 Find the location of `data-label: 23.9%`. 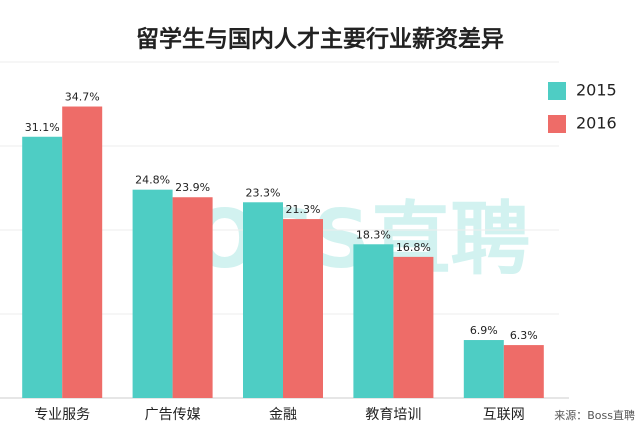

data-label: 23.9% is located at coordinates (192, 187).